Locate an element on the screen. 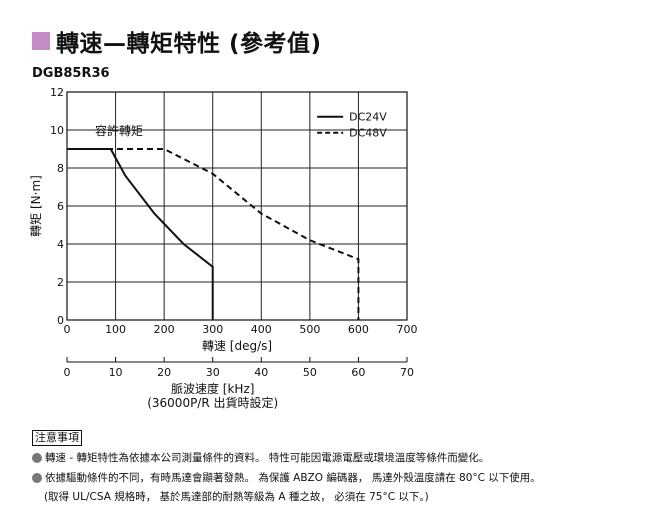 Image resolution: width=654 pixels, height=528 pixels. title-text: 轉速—轉矩特性 (參考值) is located at coordinates (189, 44).